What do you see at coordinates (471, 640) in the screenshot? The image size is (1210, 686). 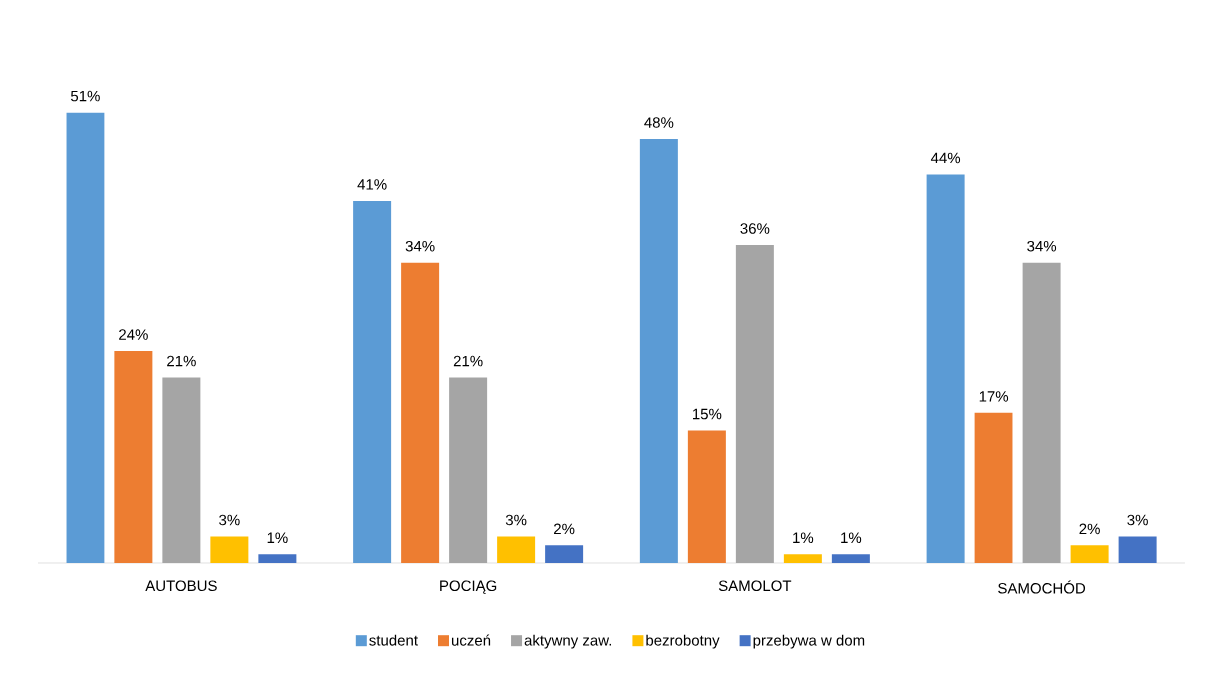 I see `legend-label: uczeń` at bounding box center [471, 640].